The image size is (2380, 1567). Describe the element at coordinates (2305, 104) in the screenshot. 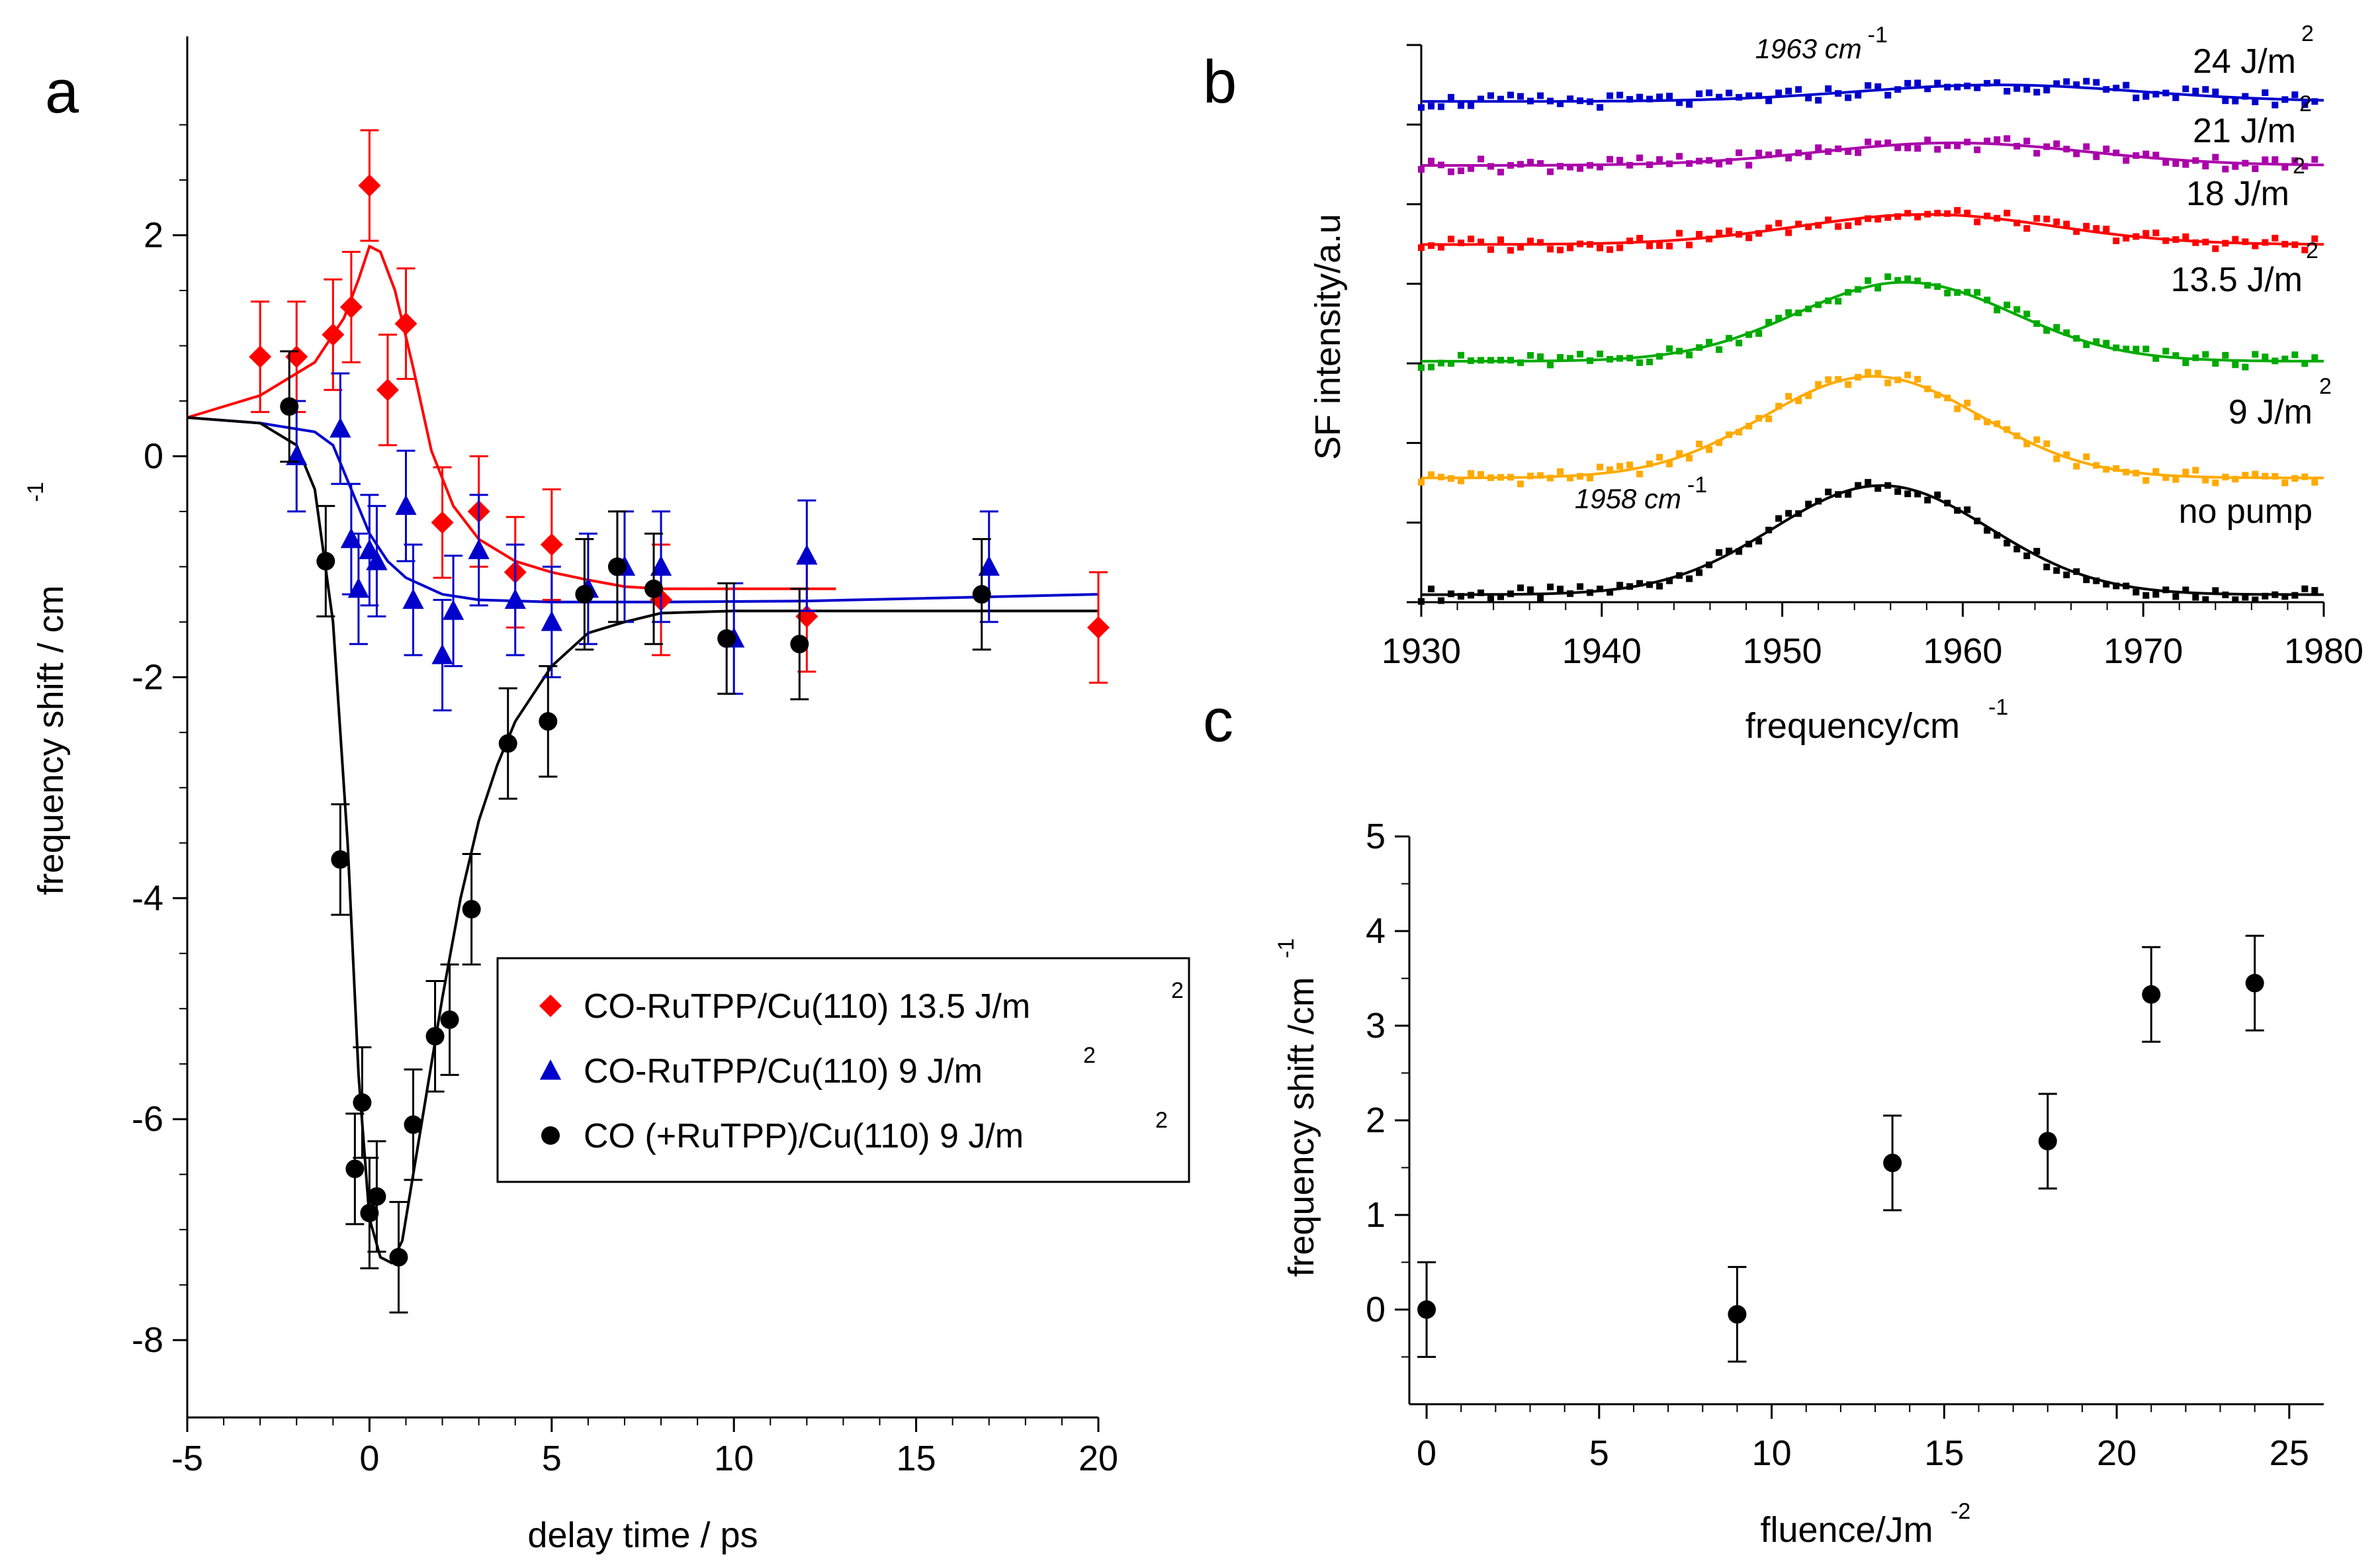

I see `panel-b-trace-label-sup-4: 2` at that location.